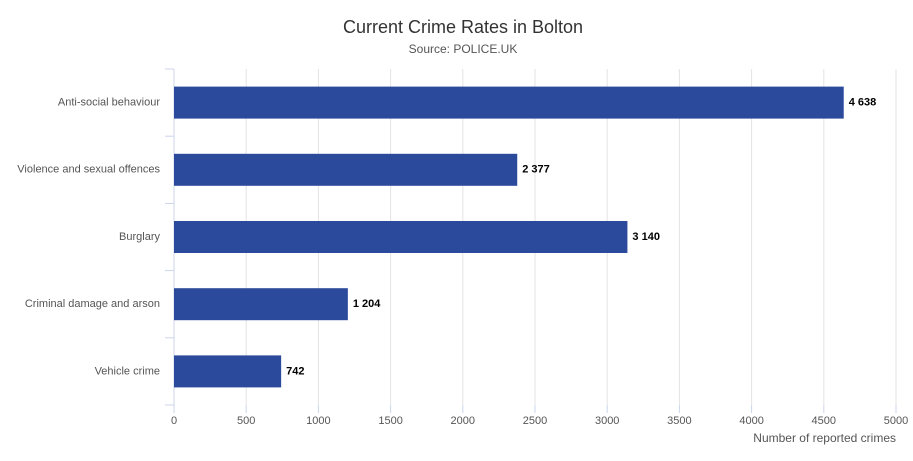 The image size is (913, 461). Describe the element at coordinates (646, 237) in the screenshot. I see `value-label: 3 140` at that location.